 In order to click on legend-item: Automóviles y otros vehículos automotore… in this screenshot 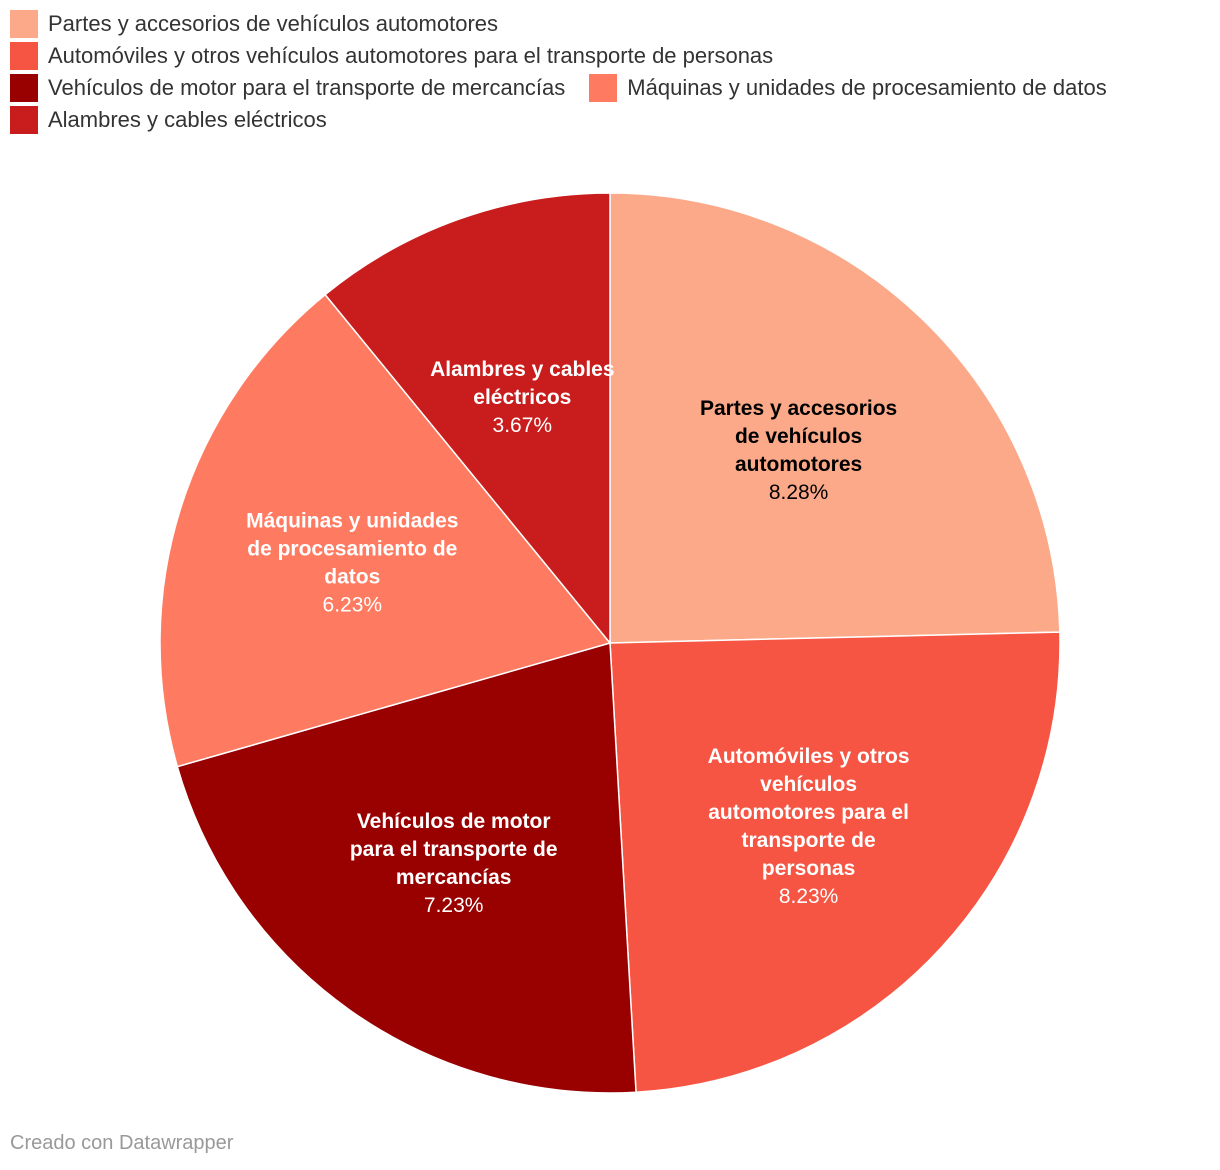, I will do `click(612, 56)`.